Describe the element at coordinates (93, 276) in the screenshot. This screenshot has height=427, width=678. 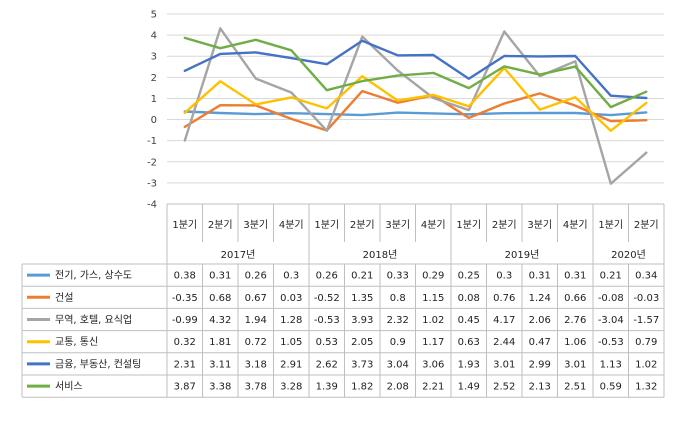
I see `legend-label: 전기, 가스, 상수도` at that location.